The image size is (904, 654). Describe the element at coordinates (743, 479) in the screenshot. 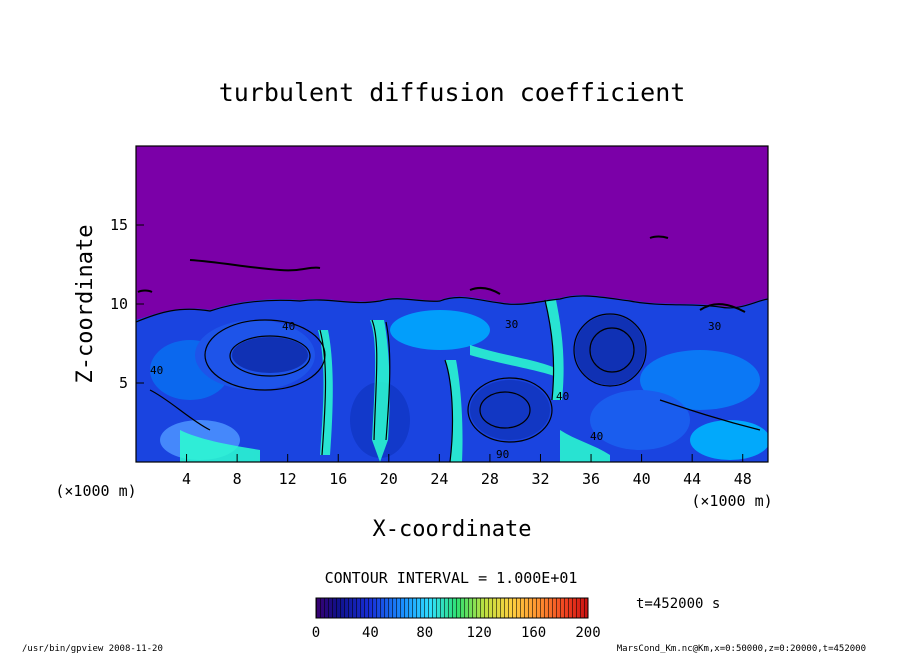

I see `x-tick-label: 48` at that location.